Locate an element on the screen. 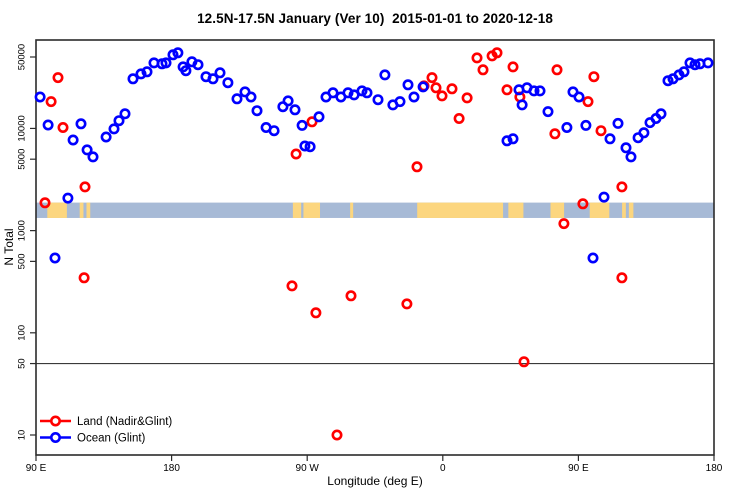 Image resolution: width=750 pixels, height=500 pixels. y-tick-label: 500 is located at coordinates (22, 261).